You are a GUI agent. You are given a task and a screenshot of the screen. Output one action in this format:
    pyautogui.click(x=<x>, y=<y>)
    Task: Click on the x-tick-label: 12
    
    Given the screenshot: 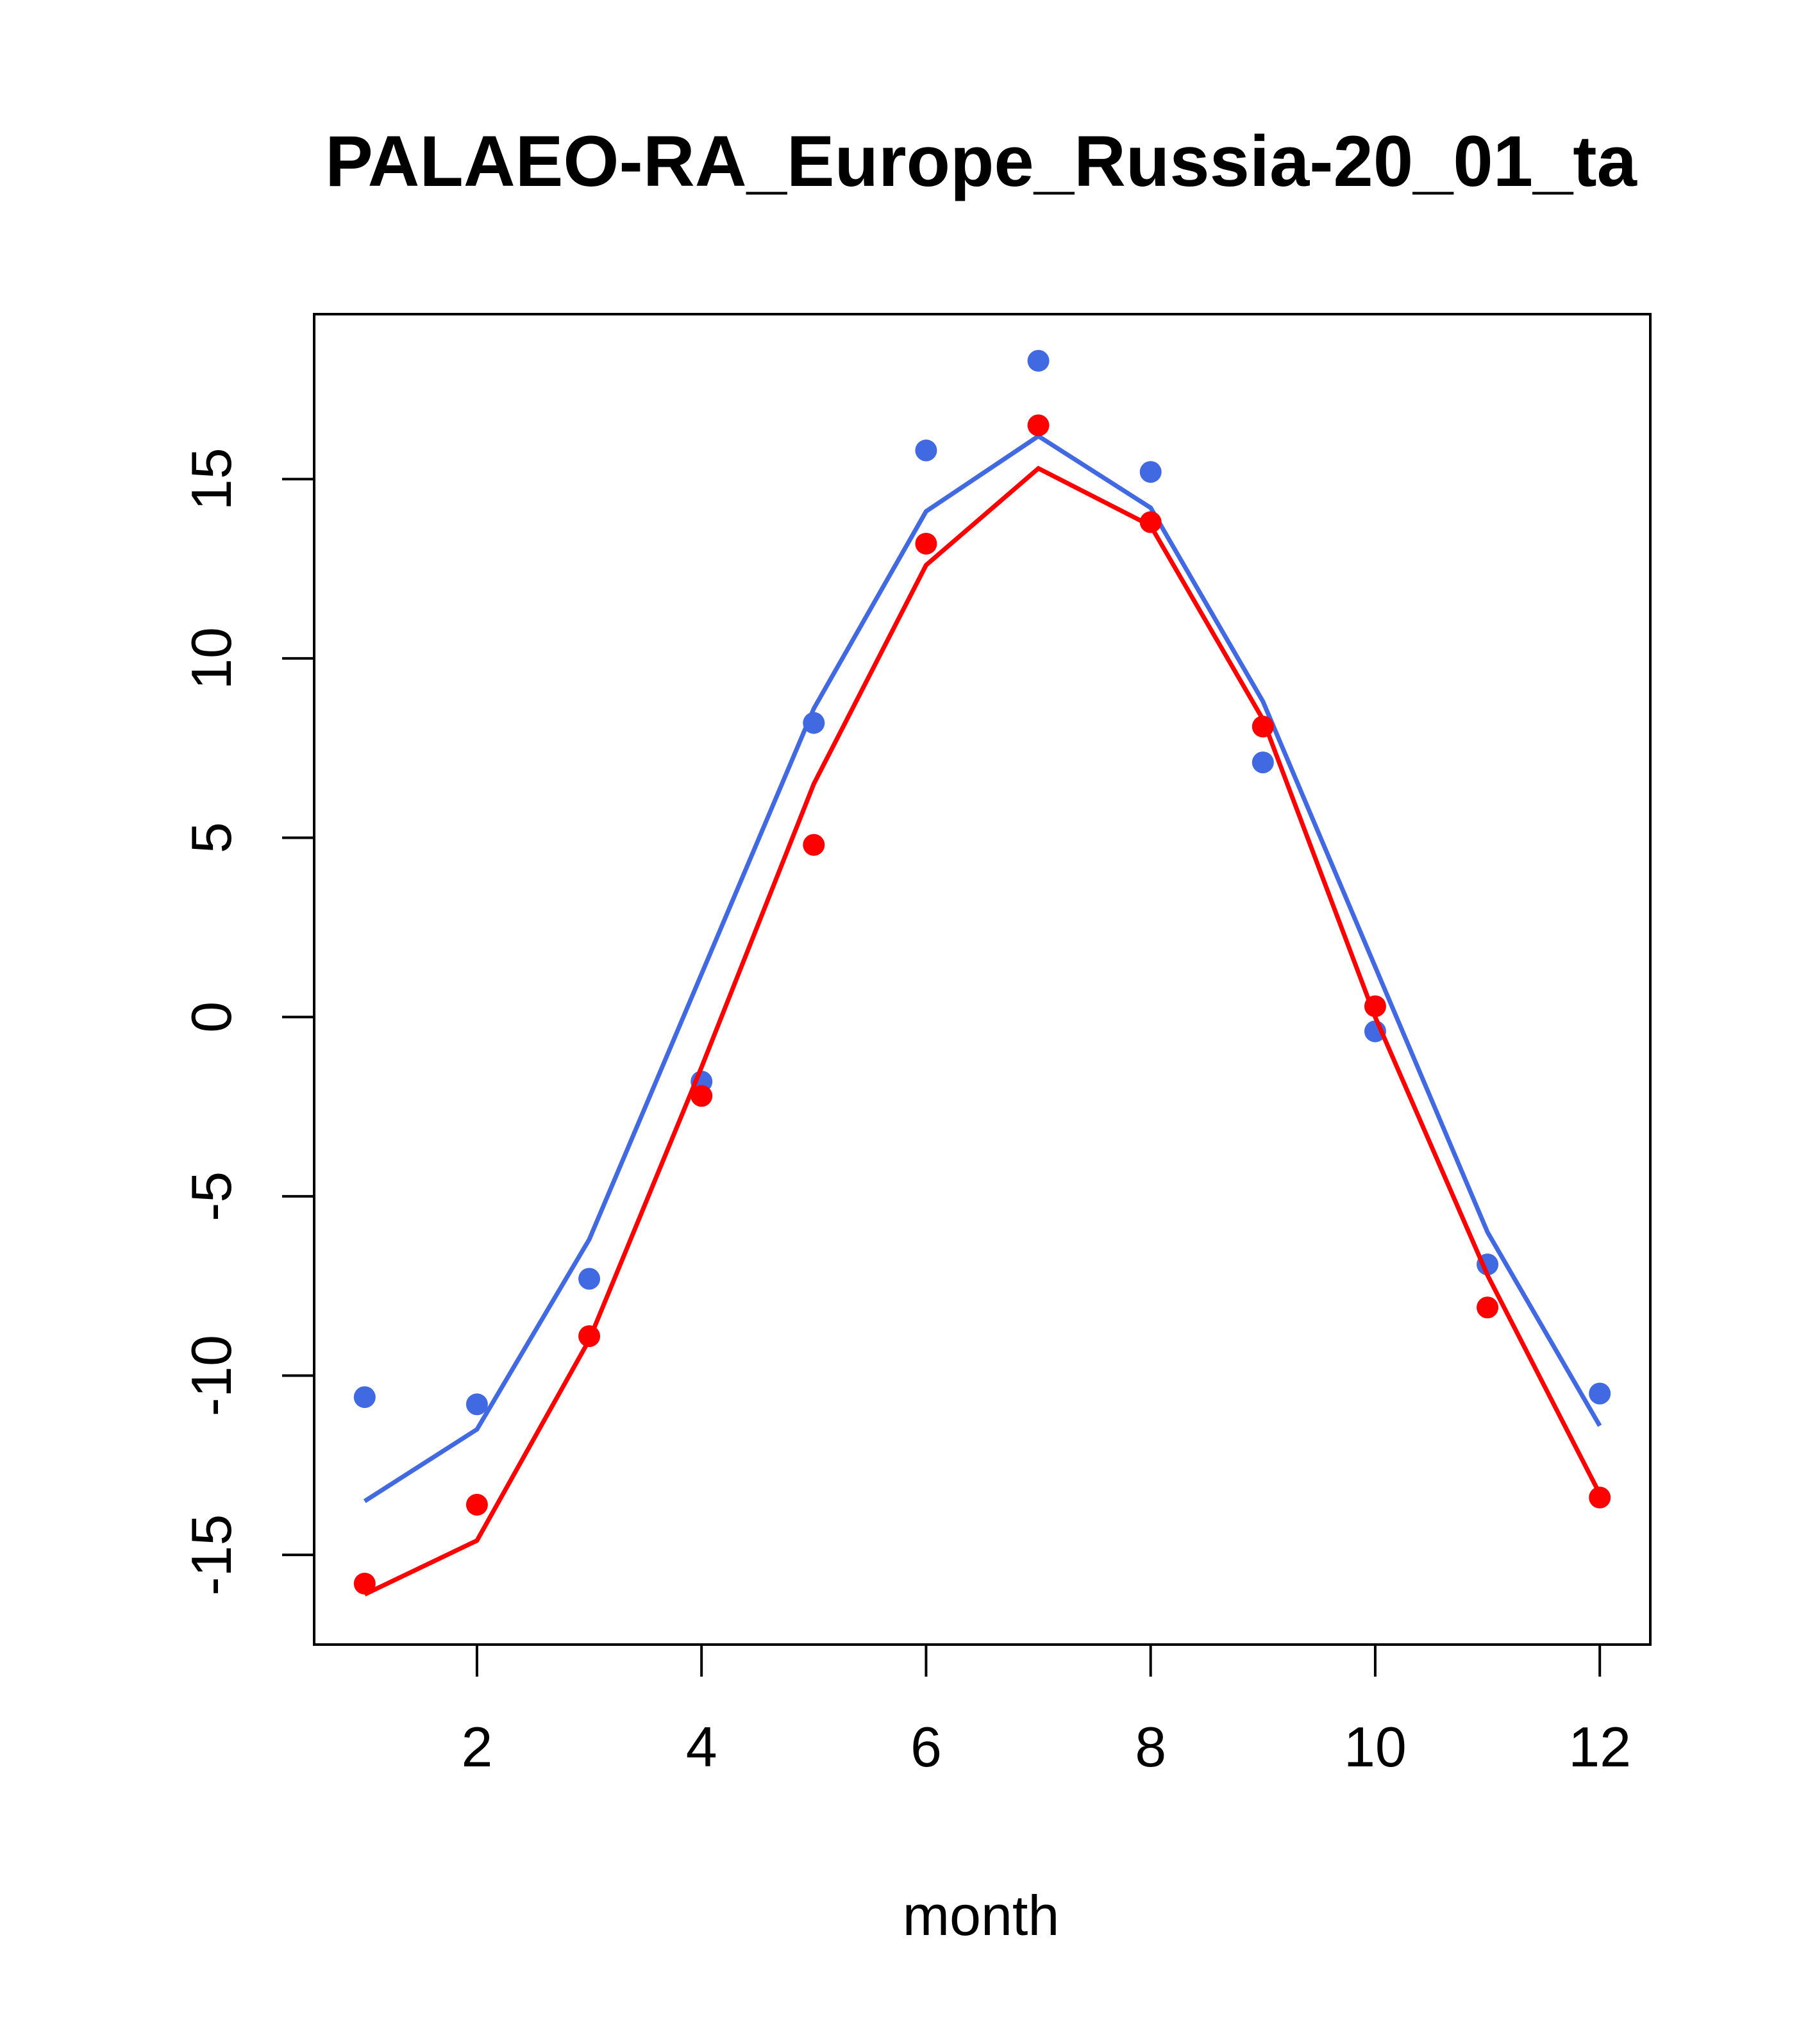 What is the action you would take?
    pyautogui.click(x=1600, y=1747)
    